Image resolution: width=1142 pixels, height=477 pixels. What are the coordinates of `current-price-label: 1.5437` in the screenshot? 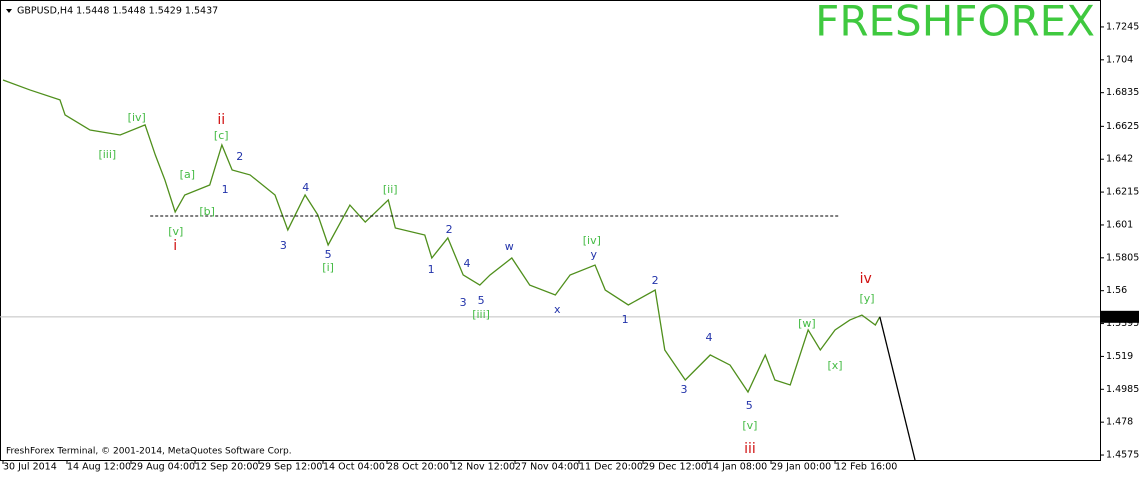 It's located at (1121, 316).